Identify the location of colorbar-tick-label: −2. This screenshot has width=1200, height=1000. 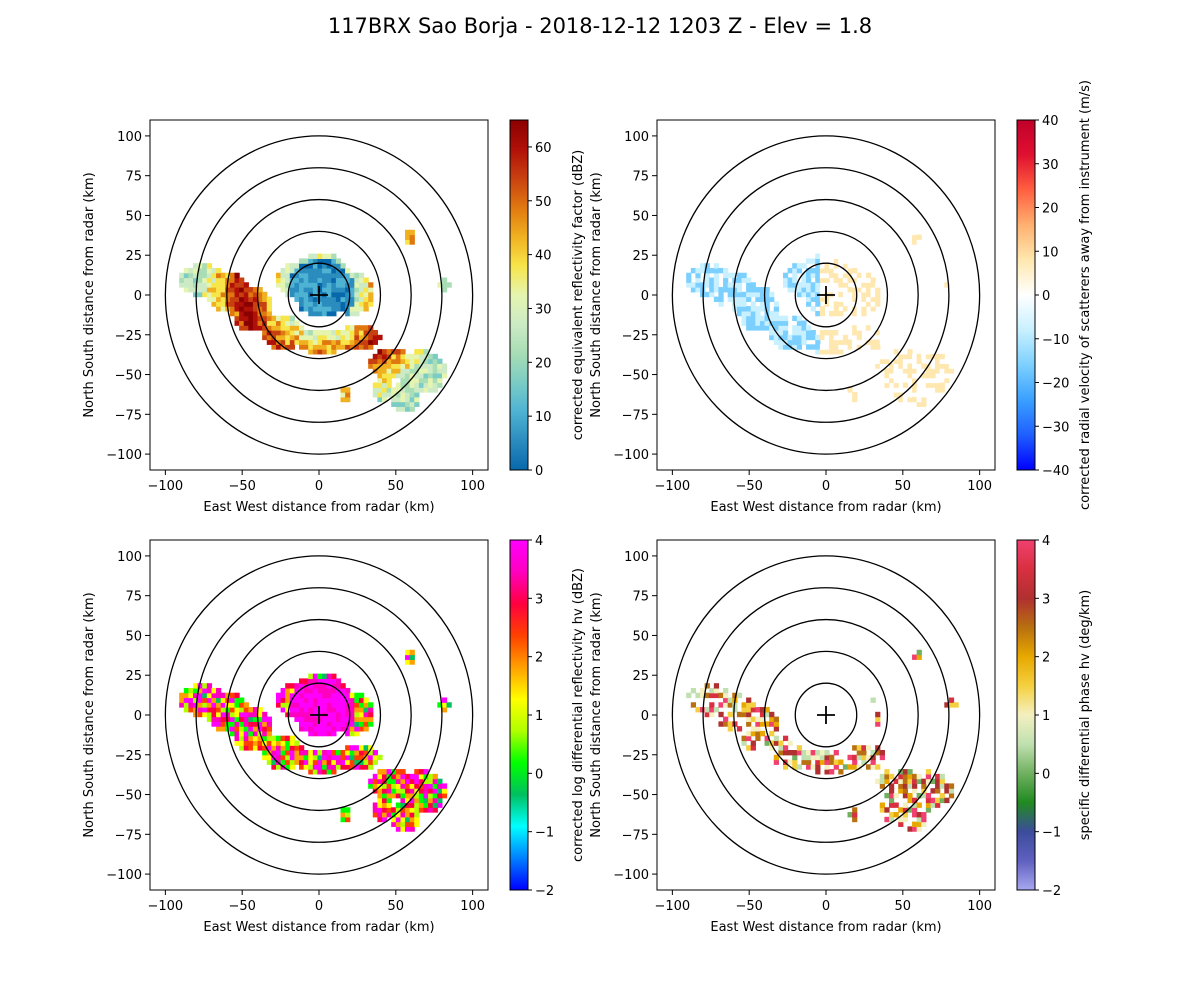
(544, 891).